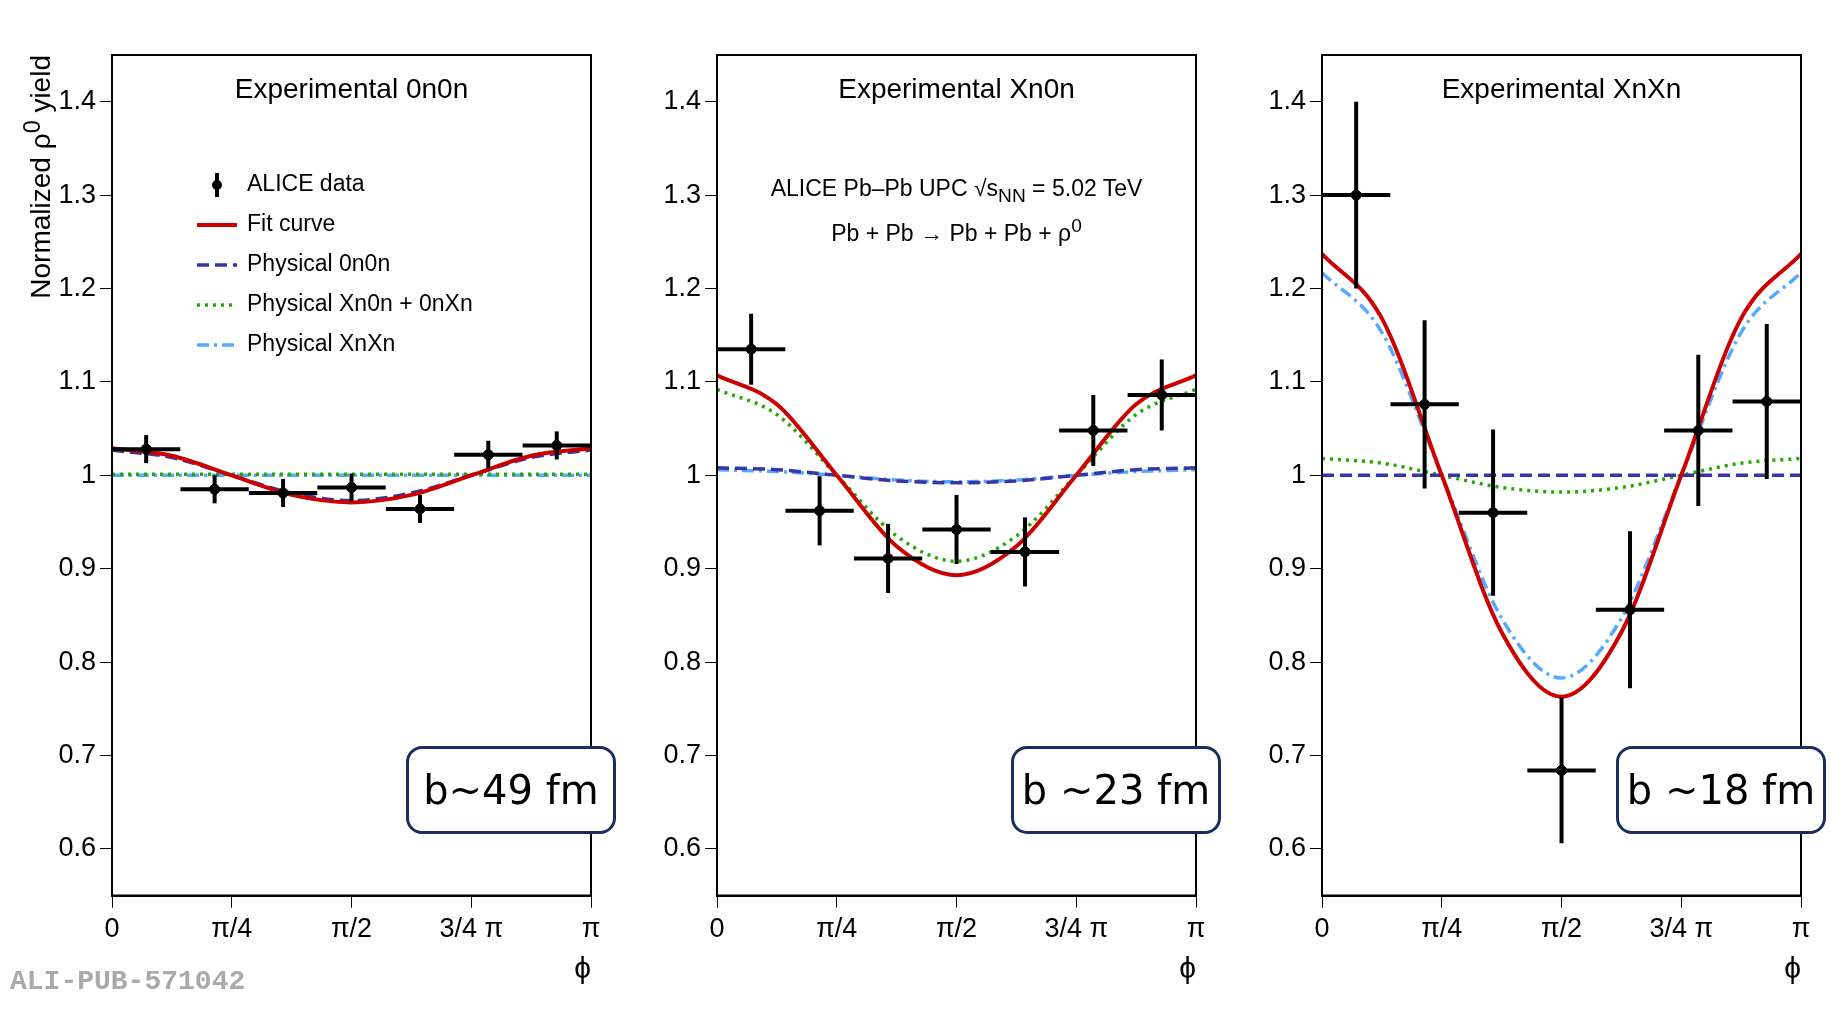 Image resolution: width=1831 pixels, height=1009 pixels. What do you see at coordinates (511, 789) in the screenshot?
I see `annotation: b~49 fm` at bounding box center [511, 789].